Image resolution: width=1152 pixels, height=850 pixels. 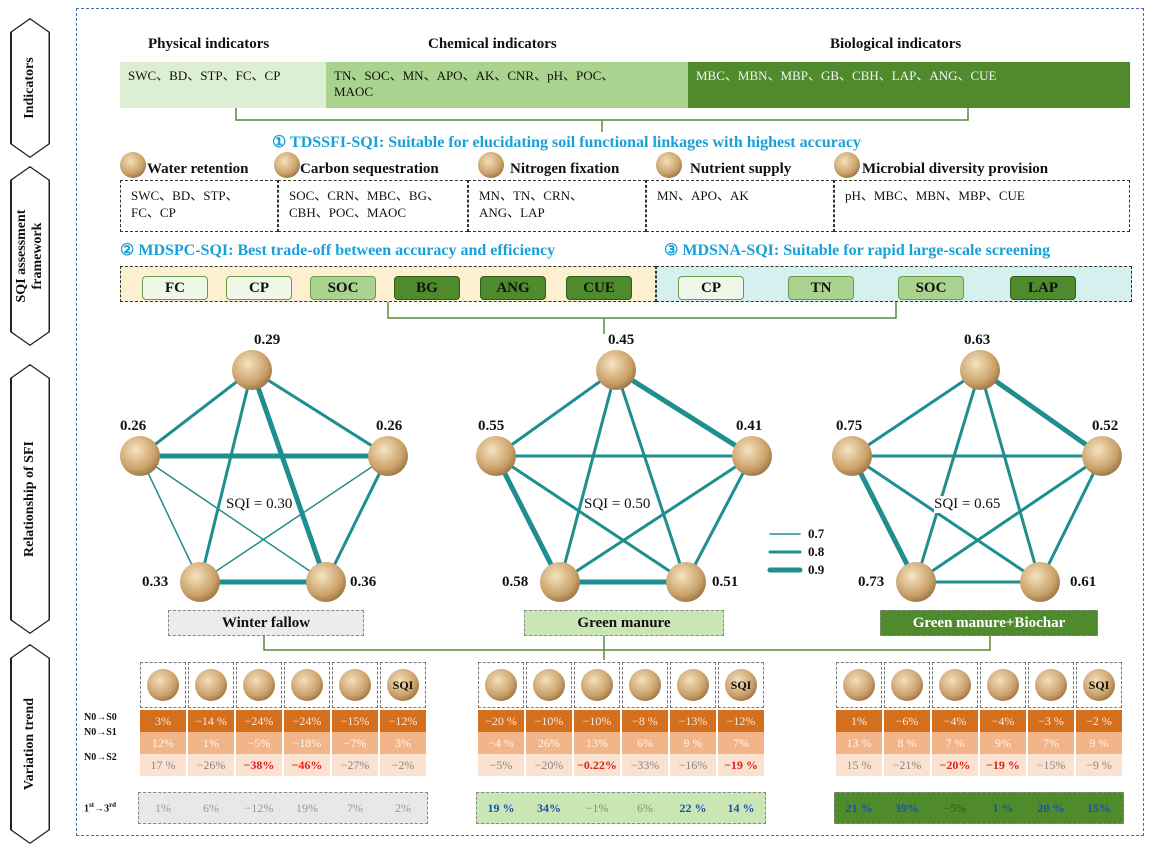 I want to click on trend-2-row-4-cell-4: 6%, so click(x=645, y=808).